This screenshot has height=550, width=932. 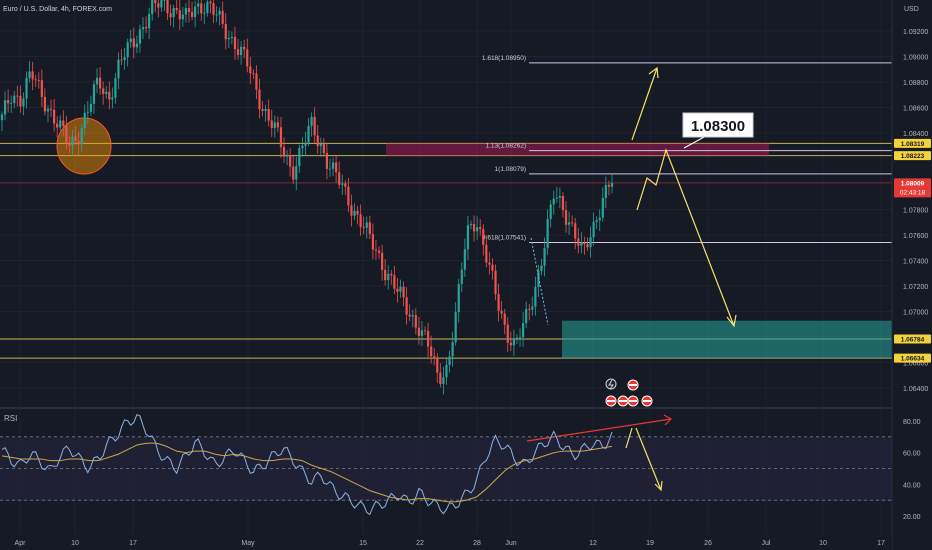 What do you see at coordinates (510, 169) in the screenshot?
I see `fib-level-label: 1(1.08079)` at bounding box center [510, 169].